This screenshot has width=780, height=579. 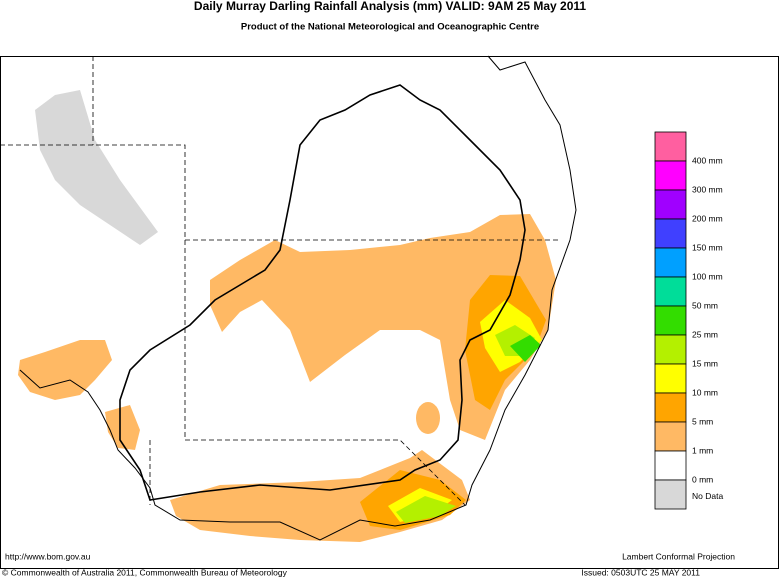 What do you see at coordinates (707, 189) in the screenshot?
I see `legend-label: 300 mm` at bounding box center [707, 189].